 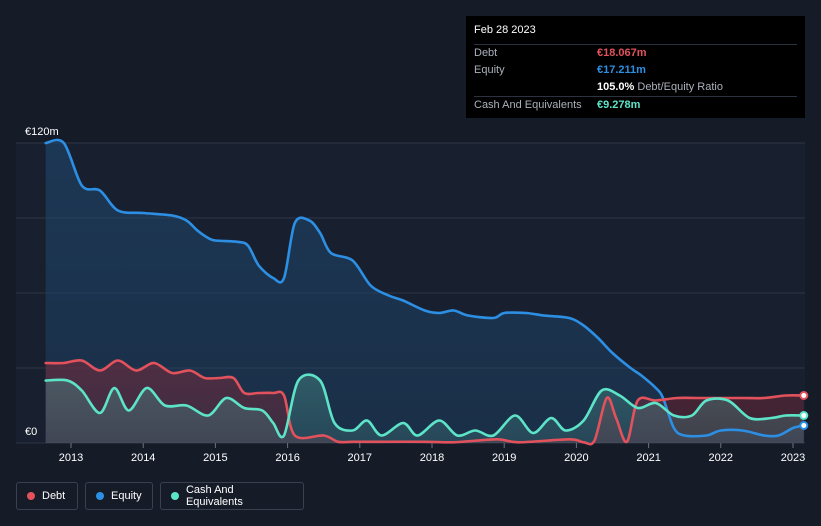 I want to click on x-tick-label: 2023, so click(x=793, y=458).